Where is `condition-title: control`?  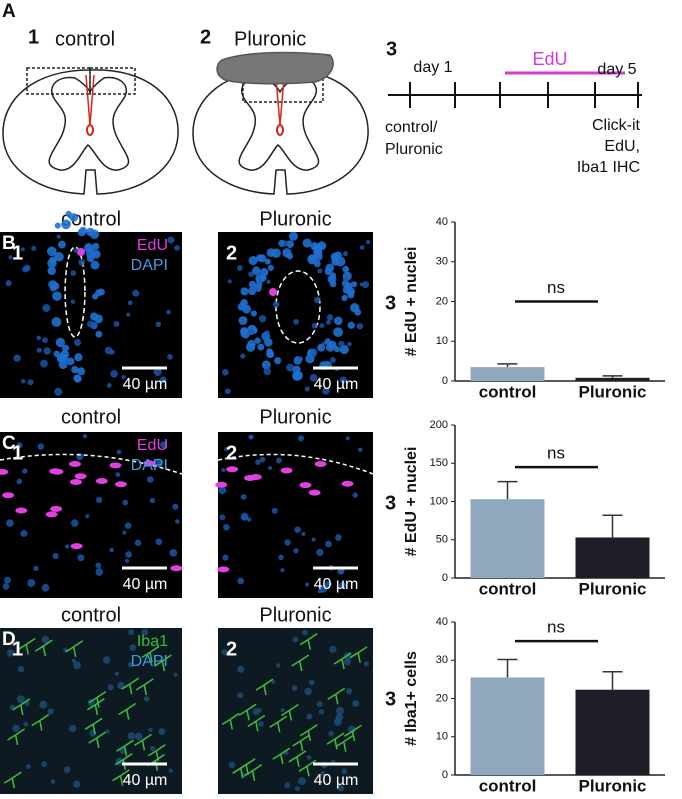 condition-title: control is located at coordinates (91, 417).